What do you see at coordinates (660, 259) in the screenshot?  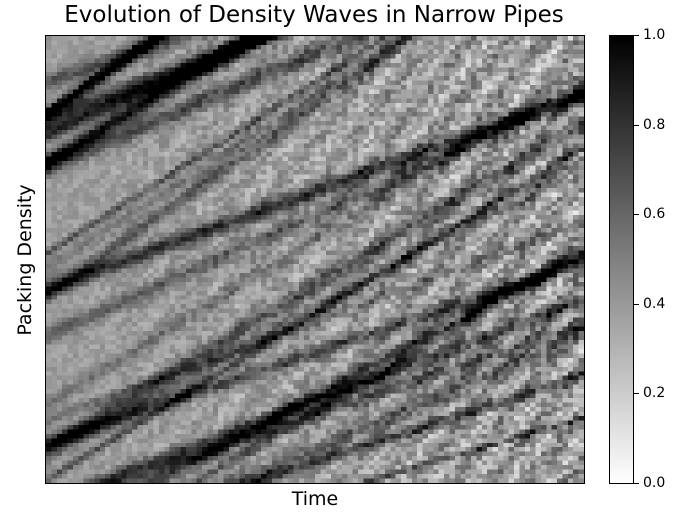 I see `colorbar-ticks: 0.0 0.2 0.4 0.6 0.8 1.0` at bounding box center [660, 259].